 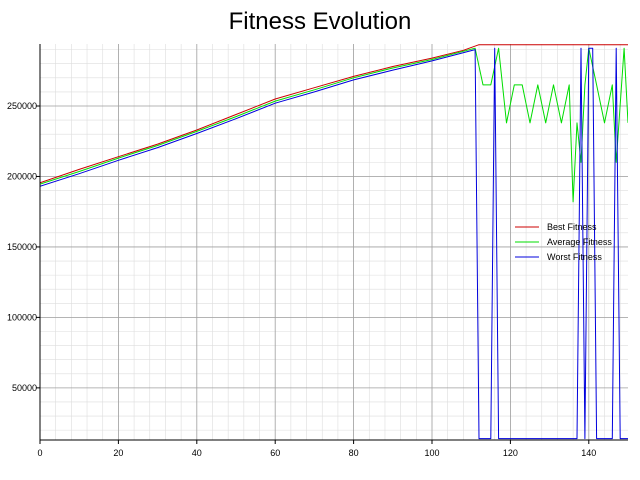 What do you see at coordinates (275, 453) in the screenshot?
I see `x-tick-label: 60` at bounding box center [275, 453].